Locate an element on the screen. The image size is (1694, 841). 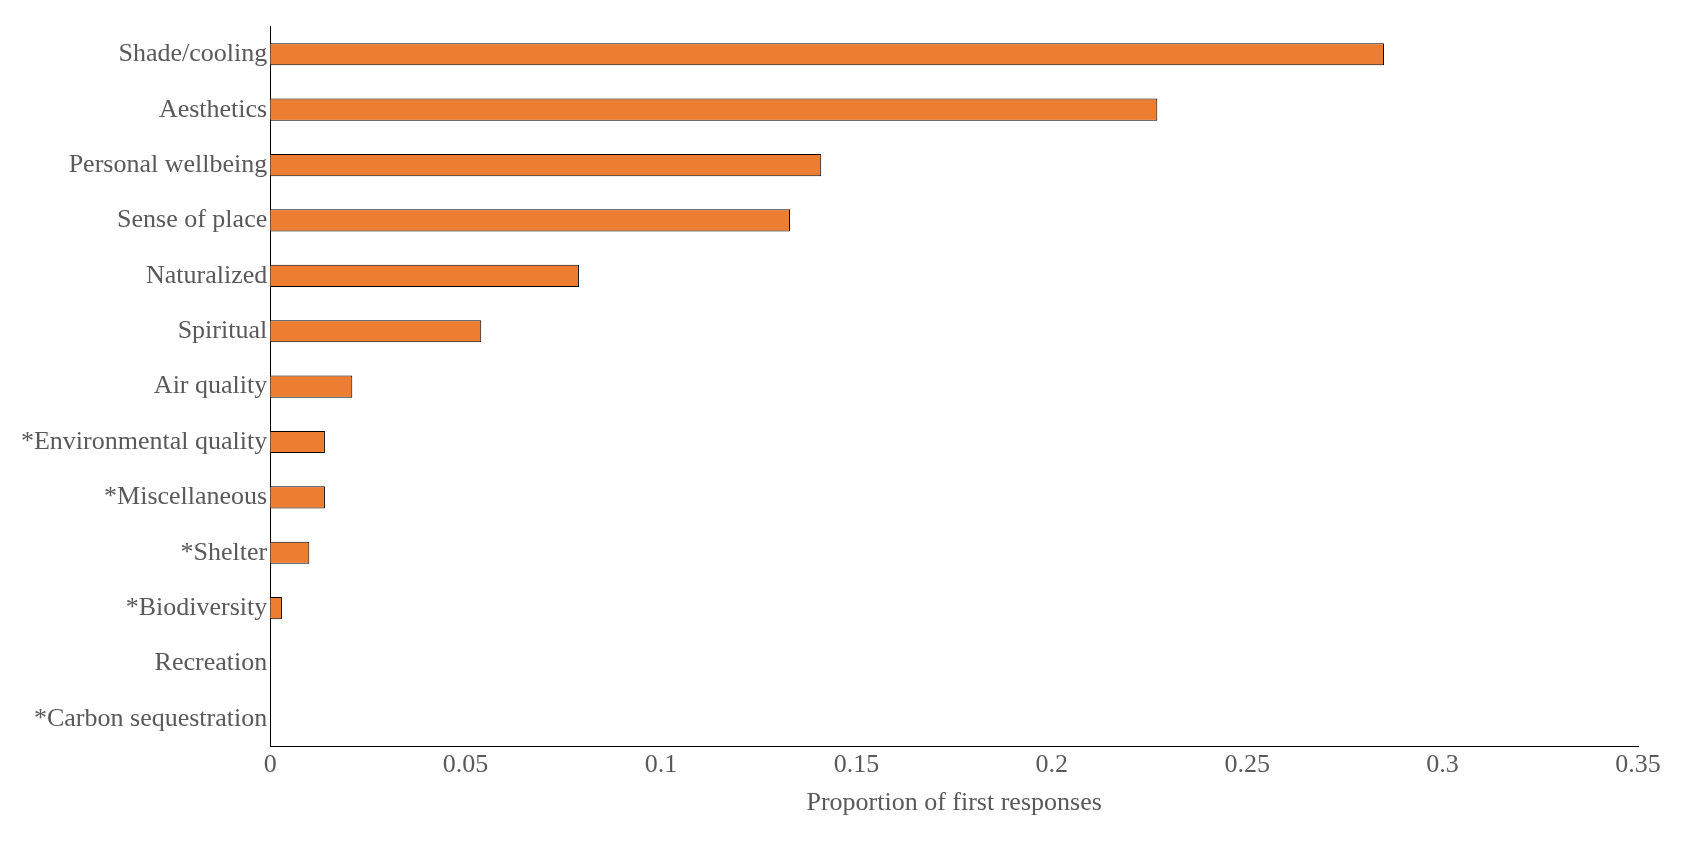
y-tick-label: *Biodiversity is located at coordinates (196, 606).